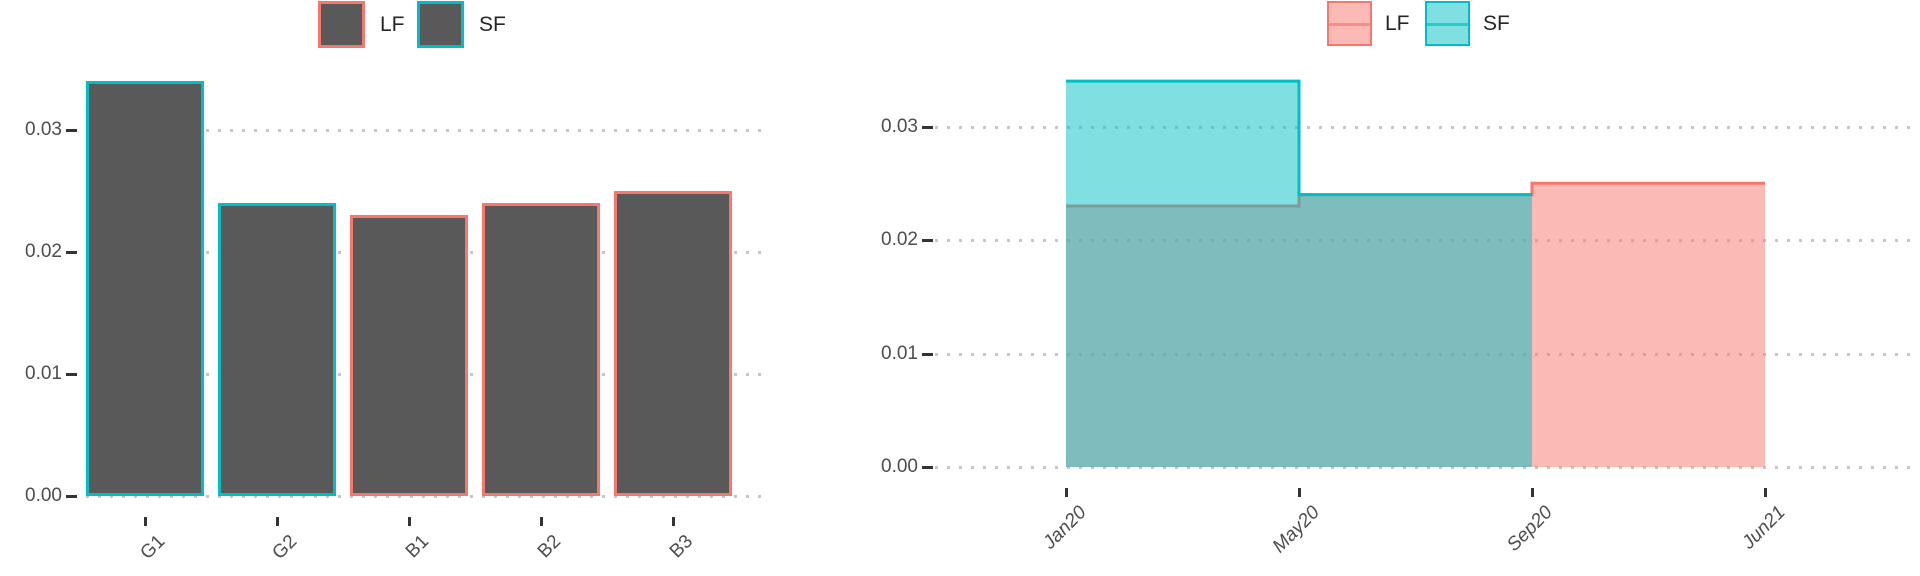 The image size is (1920, 576). Describe the element at coordinates (277, 349) in the screenshot. I see `bar-G2` at that location.